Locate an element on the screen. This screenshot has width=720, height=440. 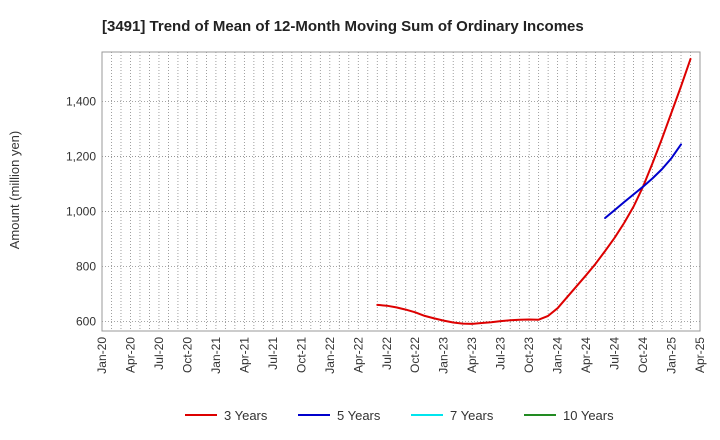
x-tick-label: Apr-24 is located at coordinates (586, 355).